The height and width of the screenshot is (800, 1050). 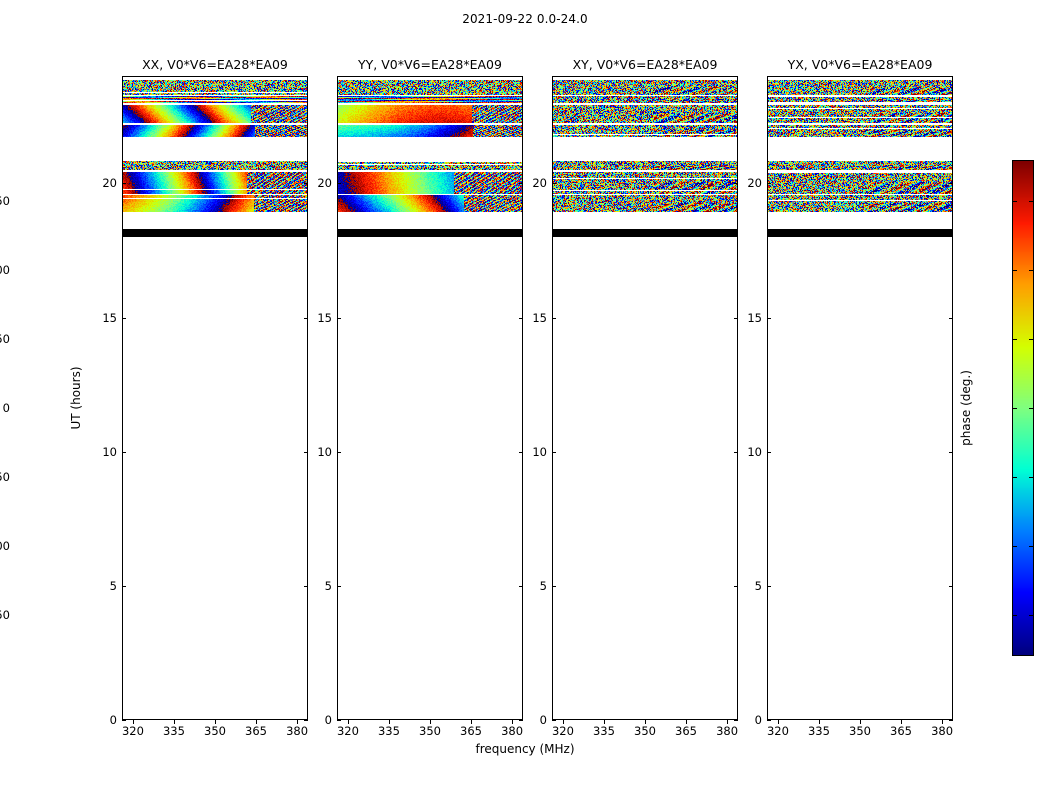 What do you see at coordinates (347, 731) in the screenshot?
I see `x-tick-label: 320` at bounding box center [347, 731].